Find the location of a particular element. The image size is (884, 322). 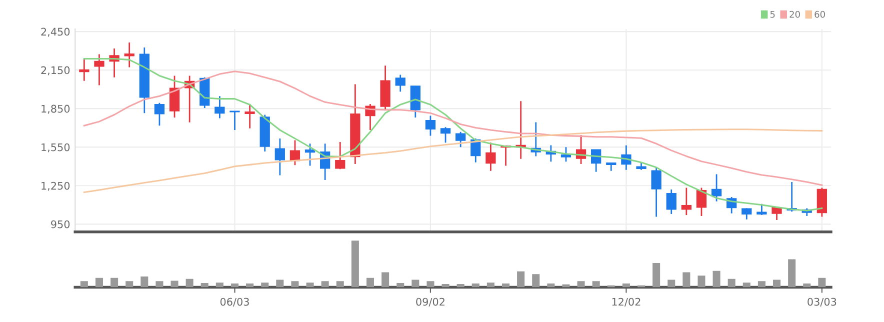

x-tick-label: 03/03 is located at coordinates (822, 302).